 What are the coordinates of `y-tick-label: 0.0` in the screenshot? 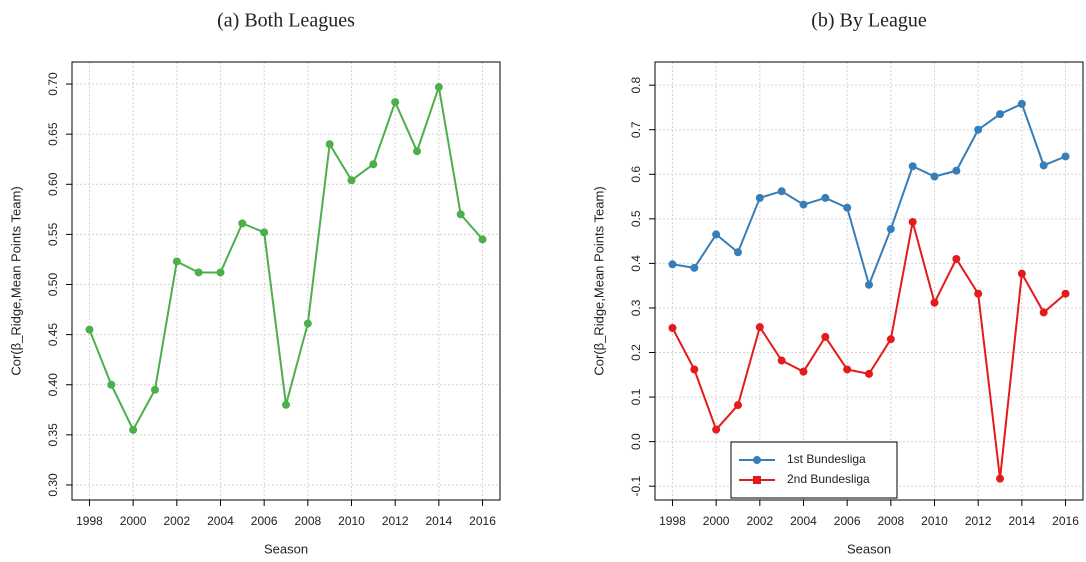 It's located at (636, 441).